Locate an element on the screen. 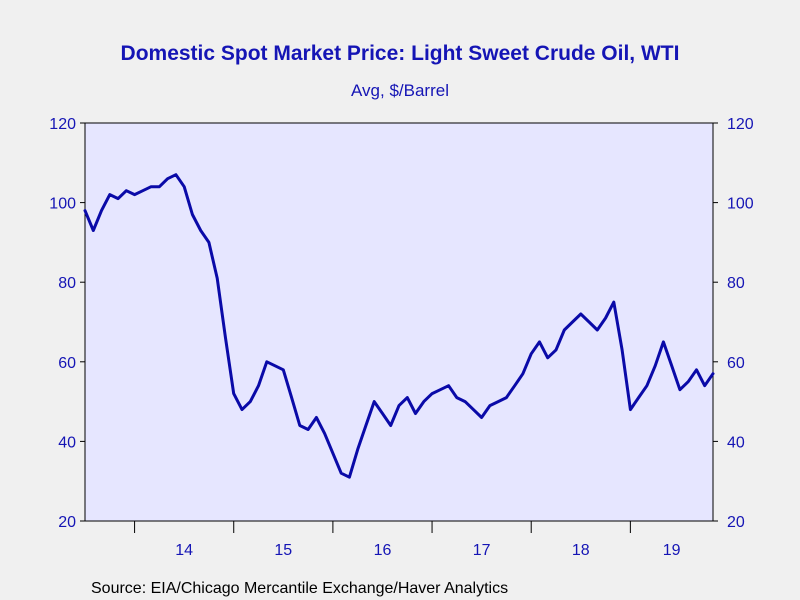 This screenshot has height=600, width=800. y-tick-label-left: 100 is located at coordinates (62, 204).